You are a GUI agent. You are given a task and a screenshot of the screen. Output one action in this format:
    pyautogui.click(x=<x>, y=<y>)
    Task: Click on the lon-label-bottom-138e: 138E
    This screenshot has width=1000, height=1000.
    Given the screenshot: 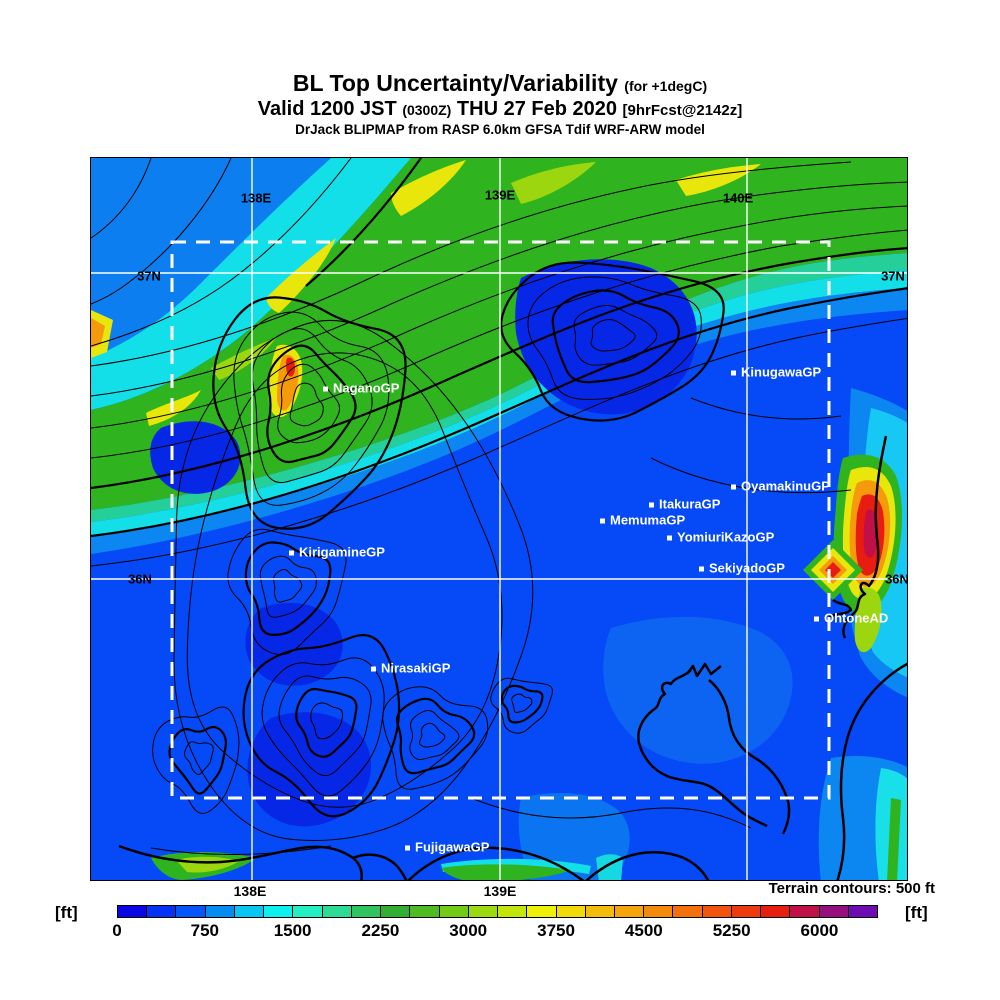 What is the action you would take?
    pyautogui.click(x=250, y=891)
    